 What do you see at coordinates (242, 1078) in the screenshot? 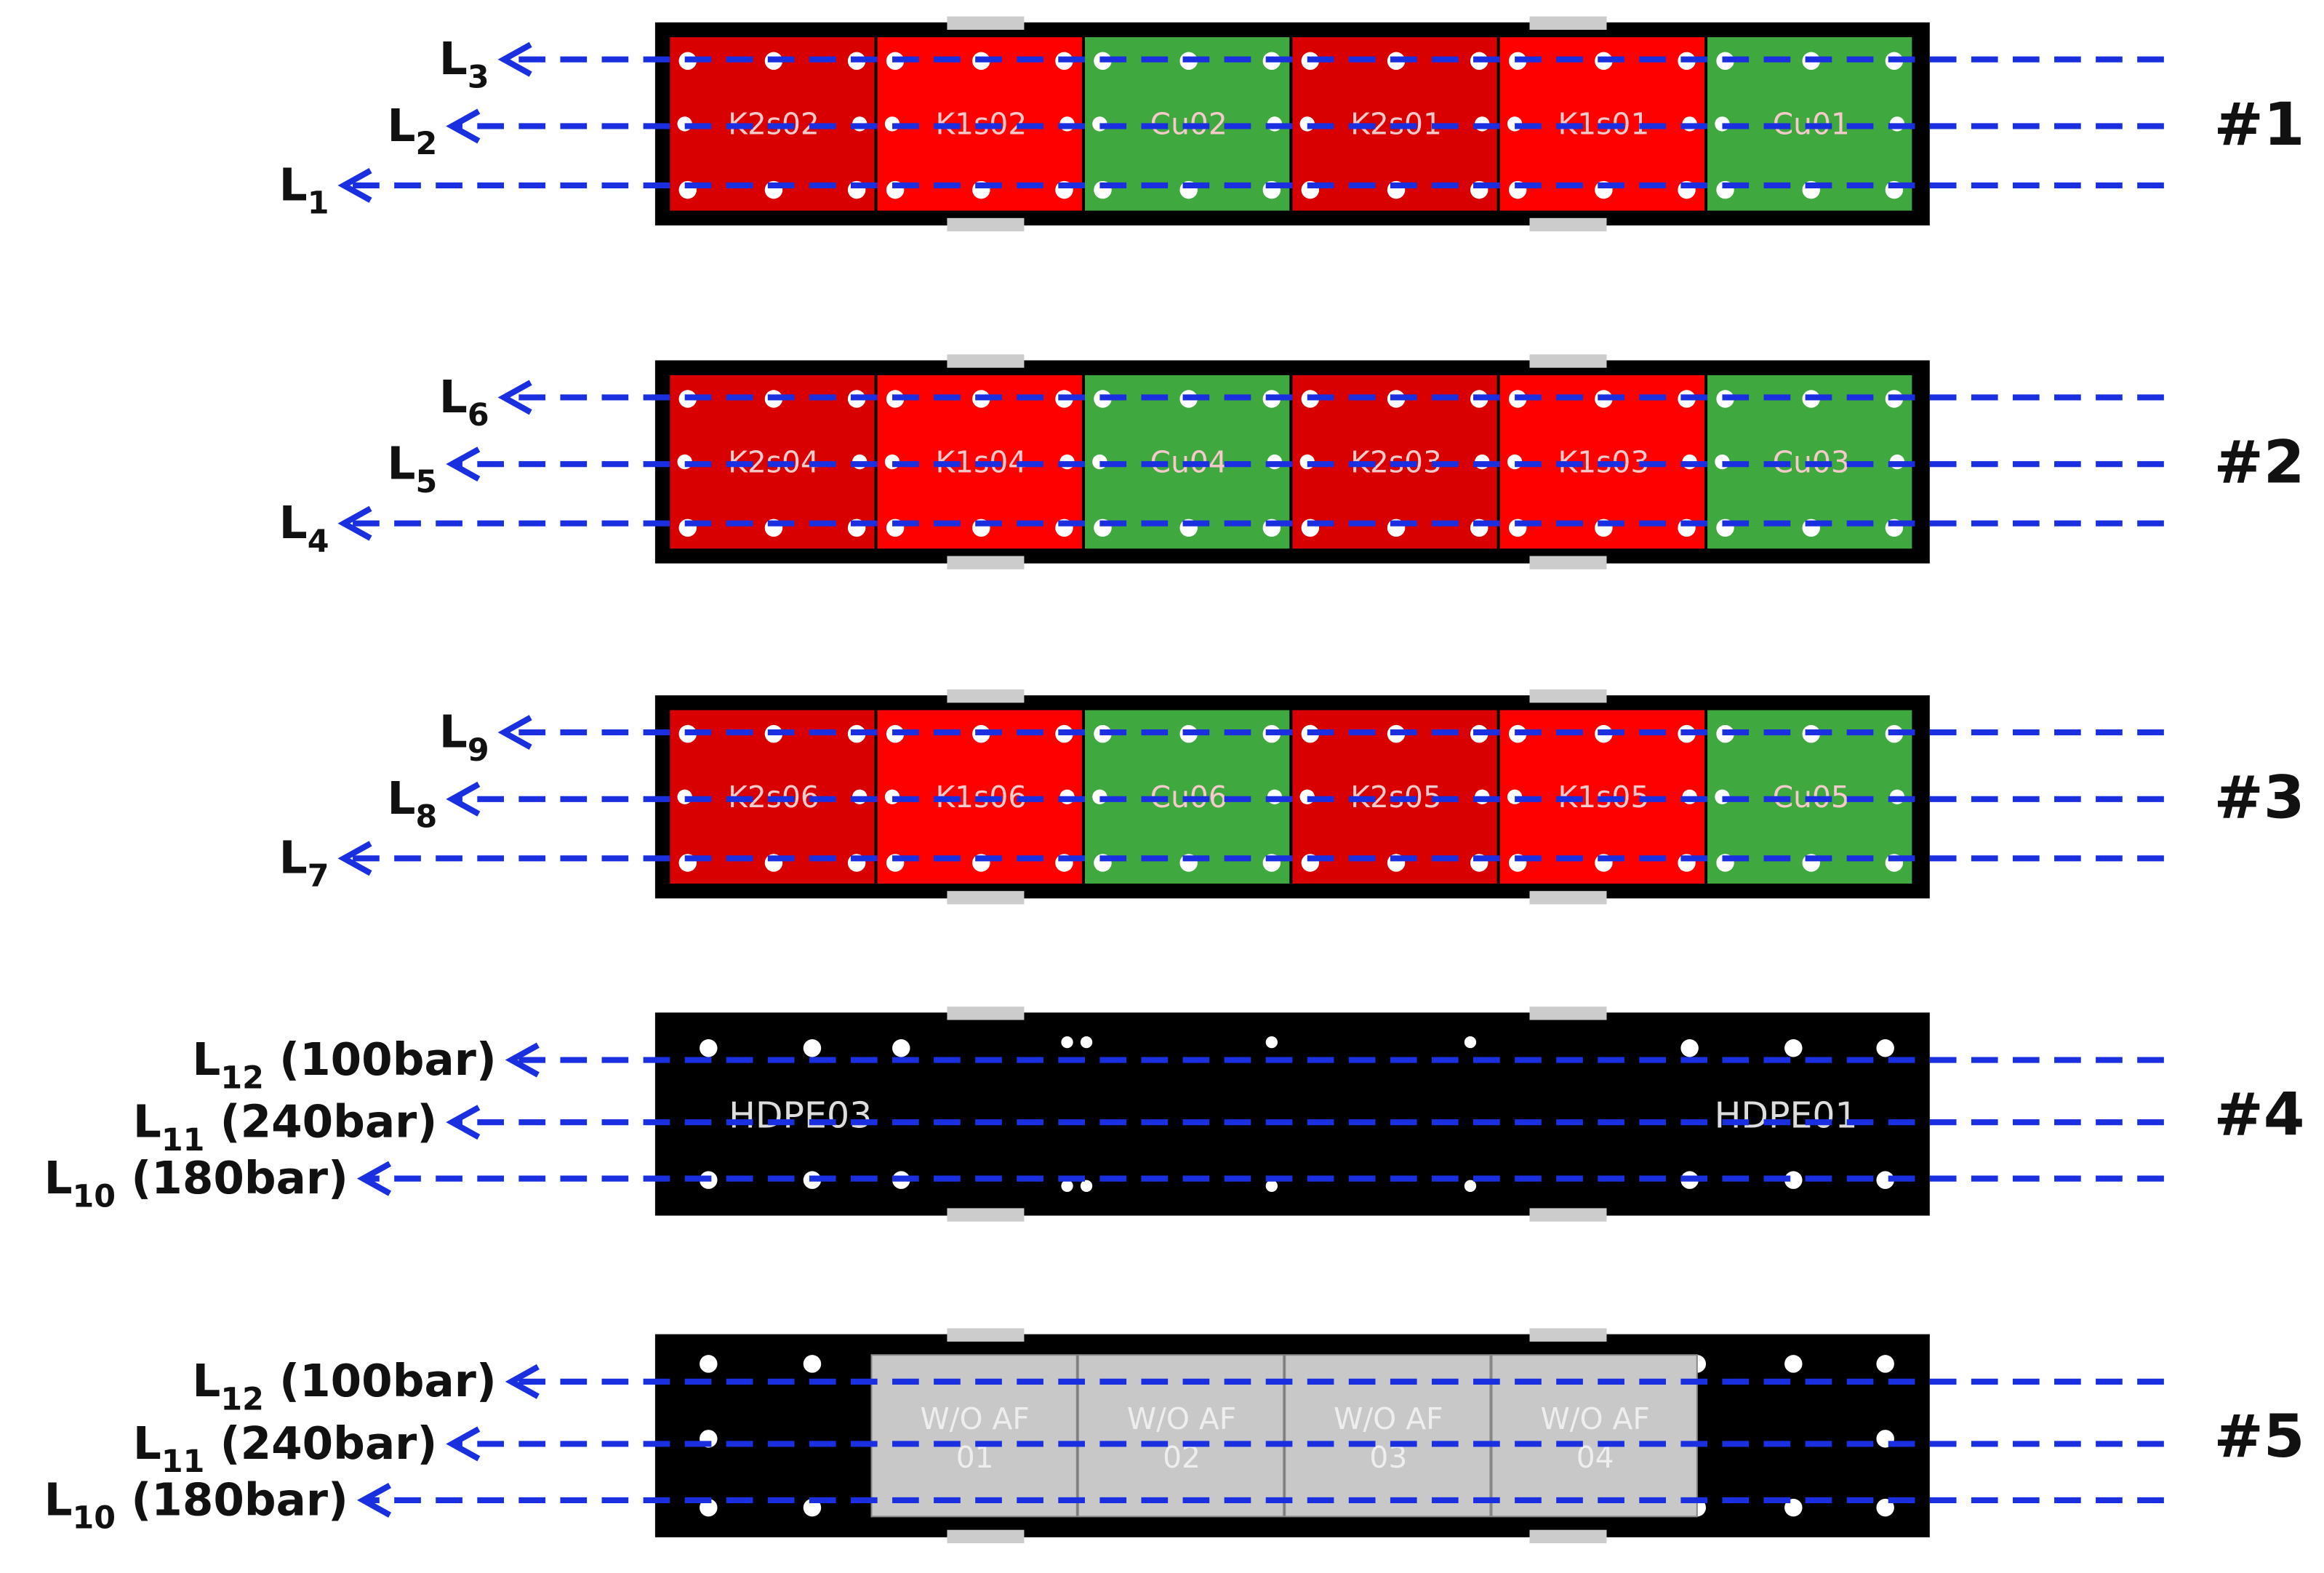
I see `line-subscript: 12` at bounding box center [242, 1078].